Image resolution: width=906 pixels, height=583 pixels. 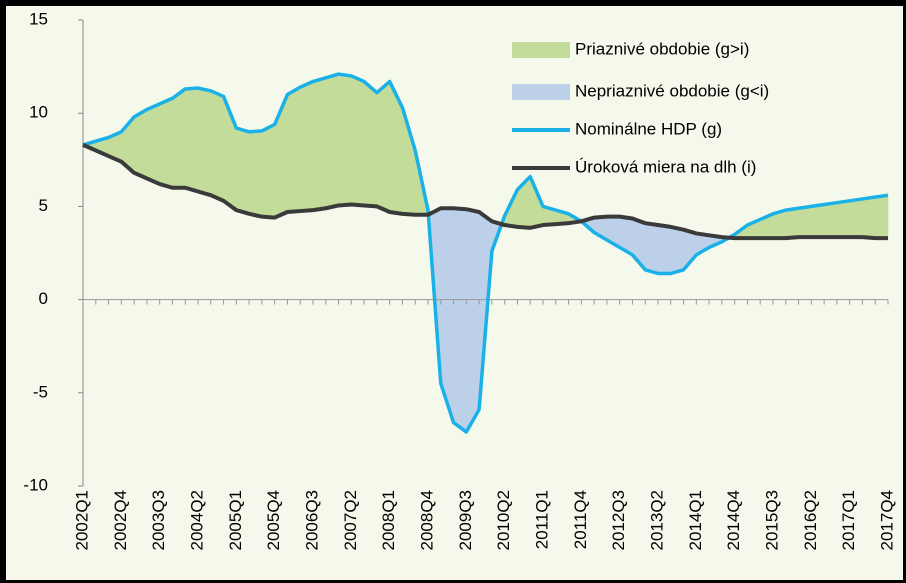 What do you see at coordinates (848, 520) in the screenshot?
I see `x-tick-label: 2017Q1` at bounding box center [848, 520].